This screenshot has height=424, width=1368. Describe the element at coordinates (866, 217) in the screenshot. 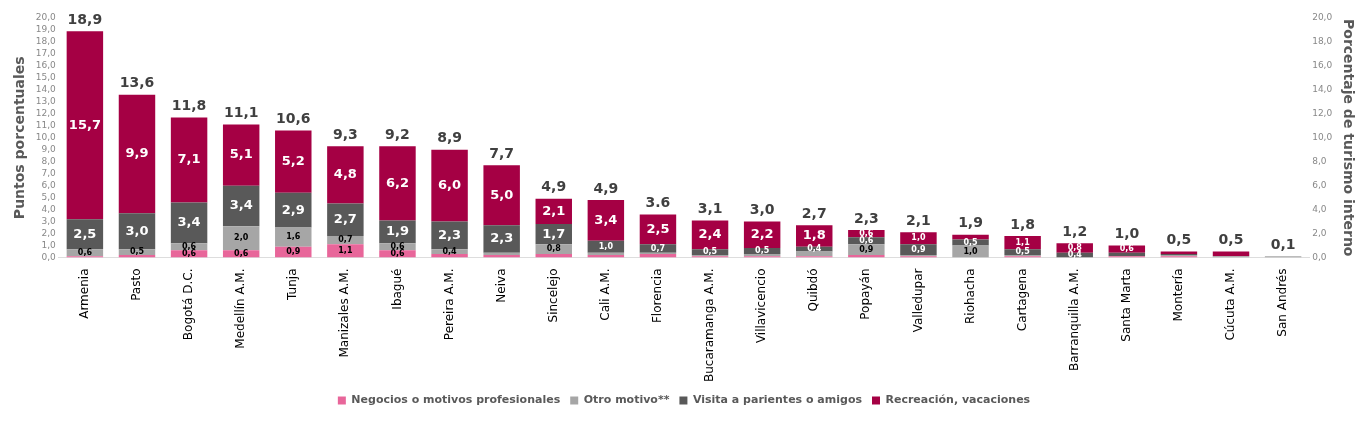

I see `total-label: 2,3` at that location.